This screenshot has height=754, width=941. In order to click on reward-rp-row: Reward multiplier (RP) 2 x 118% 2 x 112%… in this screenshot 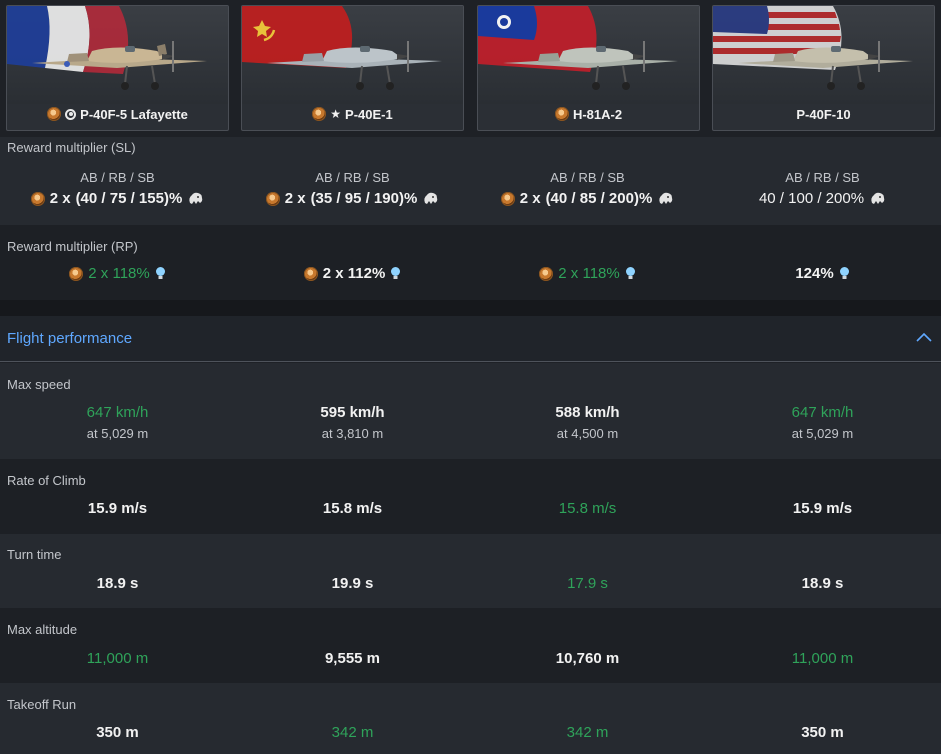, I will do `click(470, 262)`.